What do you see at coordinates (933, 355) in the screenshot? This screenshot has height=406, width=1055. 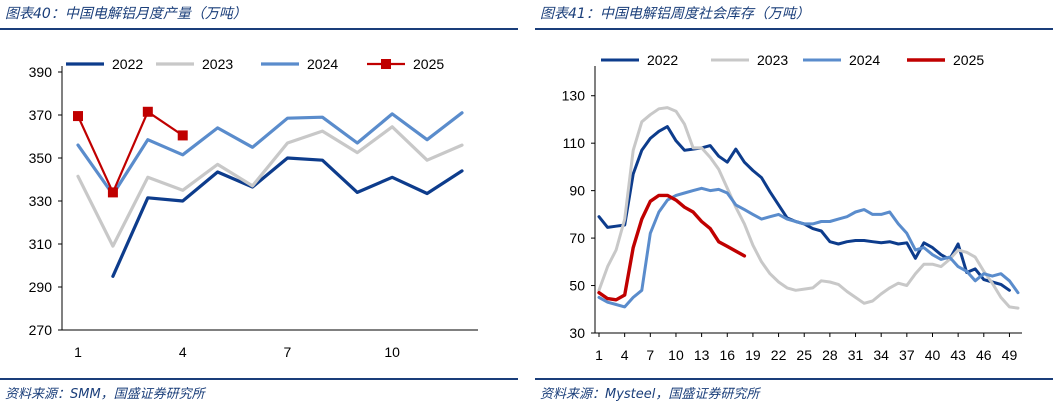 I see `x-tick-label: 40` at bounding box center [933, 355].